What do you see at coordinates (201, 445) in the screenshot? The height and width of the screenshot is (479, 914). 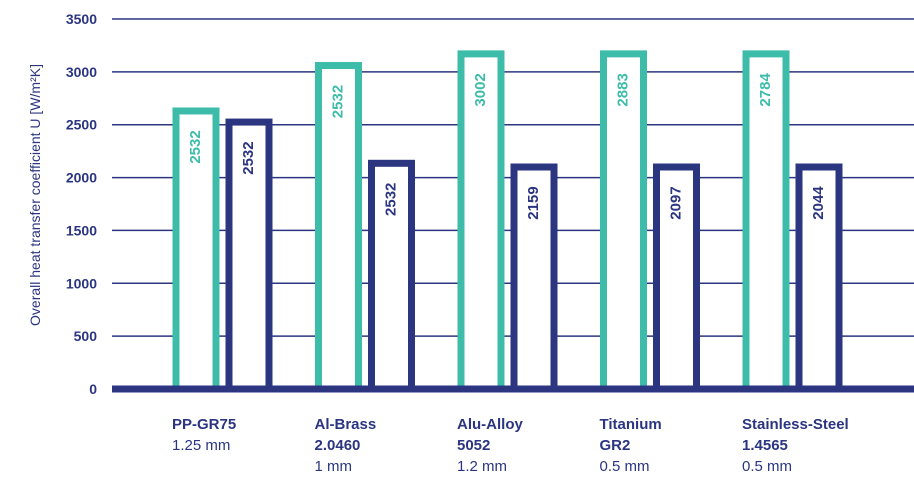 I see `category-label-thickness: 1.25 mm` at bounding box center [201, 445].